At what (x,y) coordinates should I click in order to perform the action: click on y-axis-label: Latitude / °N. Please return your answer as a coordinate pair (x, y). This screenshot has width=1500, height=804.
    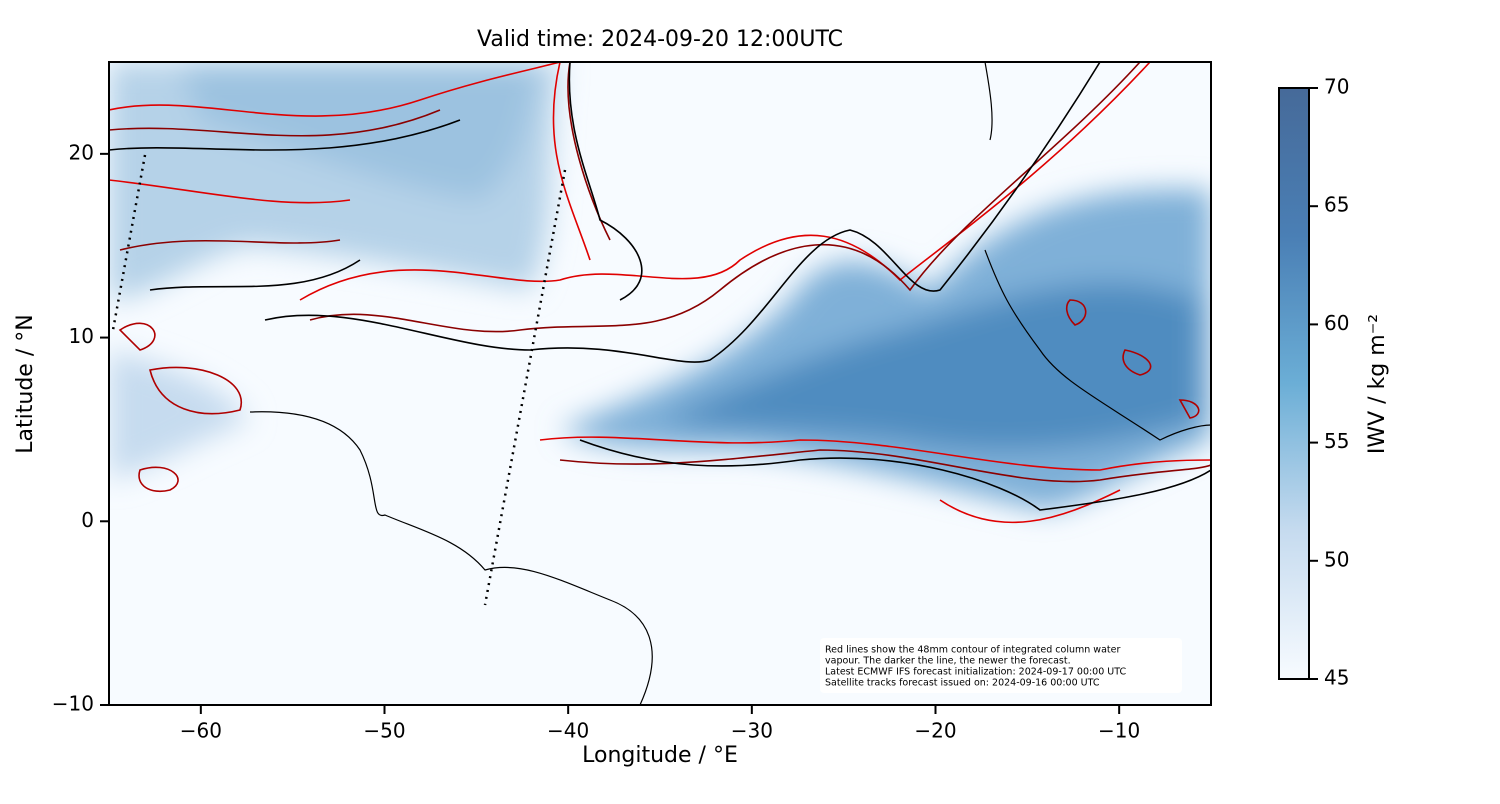
    Looking at the image, I should click on (25, 383).